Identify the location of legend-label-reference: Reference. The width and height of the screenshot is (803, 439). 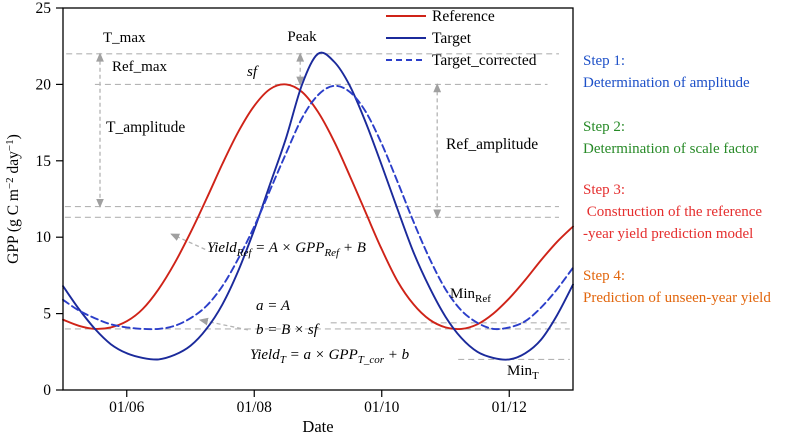
(463, 16).